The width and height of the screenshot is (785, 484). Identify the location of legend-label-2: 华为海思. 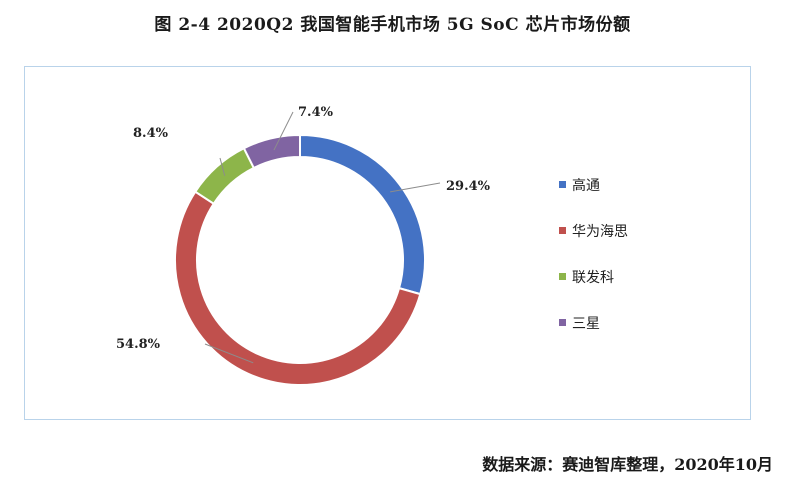
(600, 232).